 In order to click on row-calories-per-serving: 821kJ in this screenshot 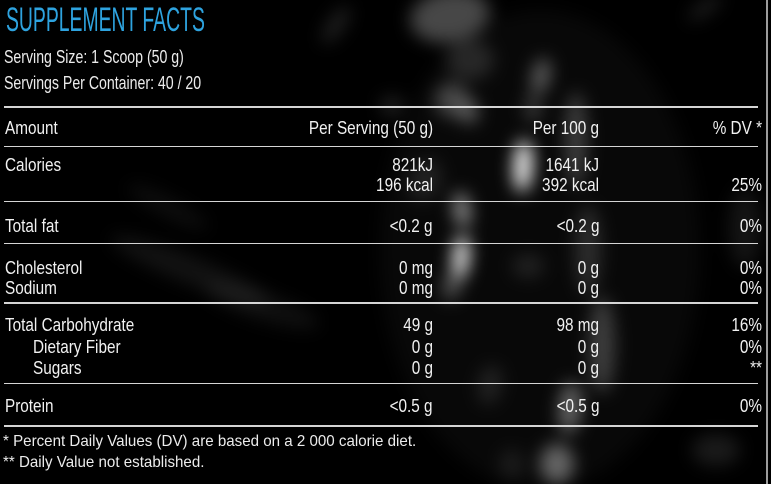, I will do `click(412, 164)`.